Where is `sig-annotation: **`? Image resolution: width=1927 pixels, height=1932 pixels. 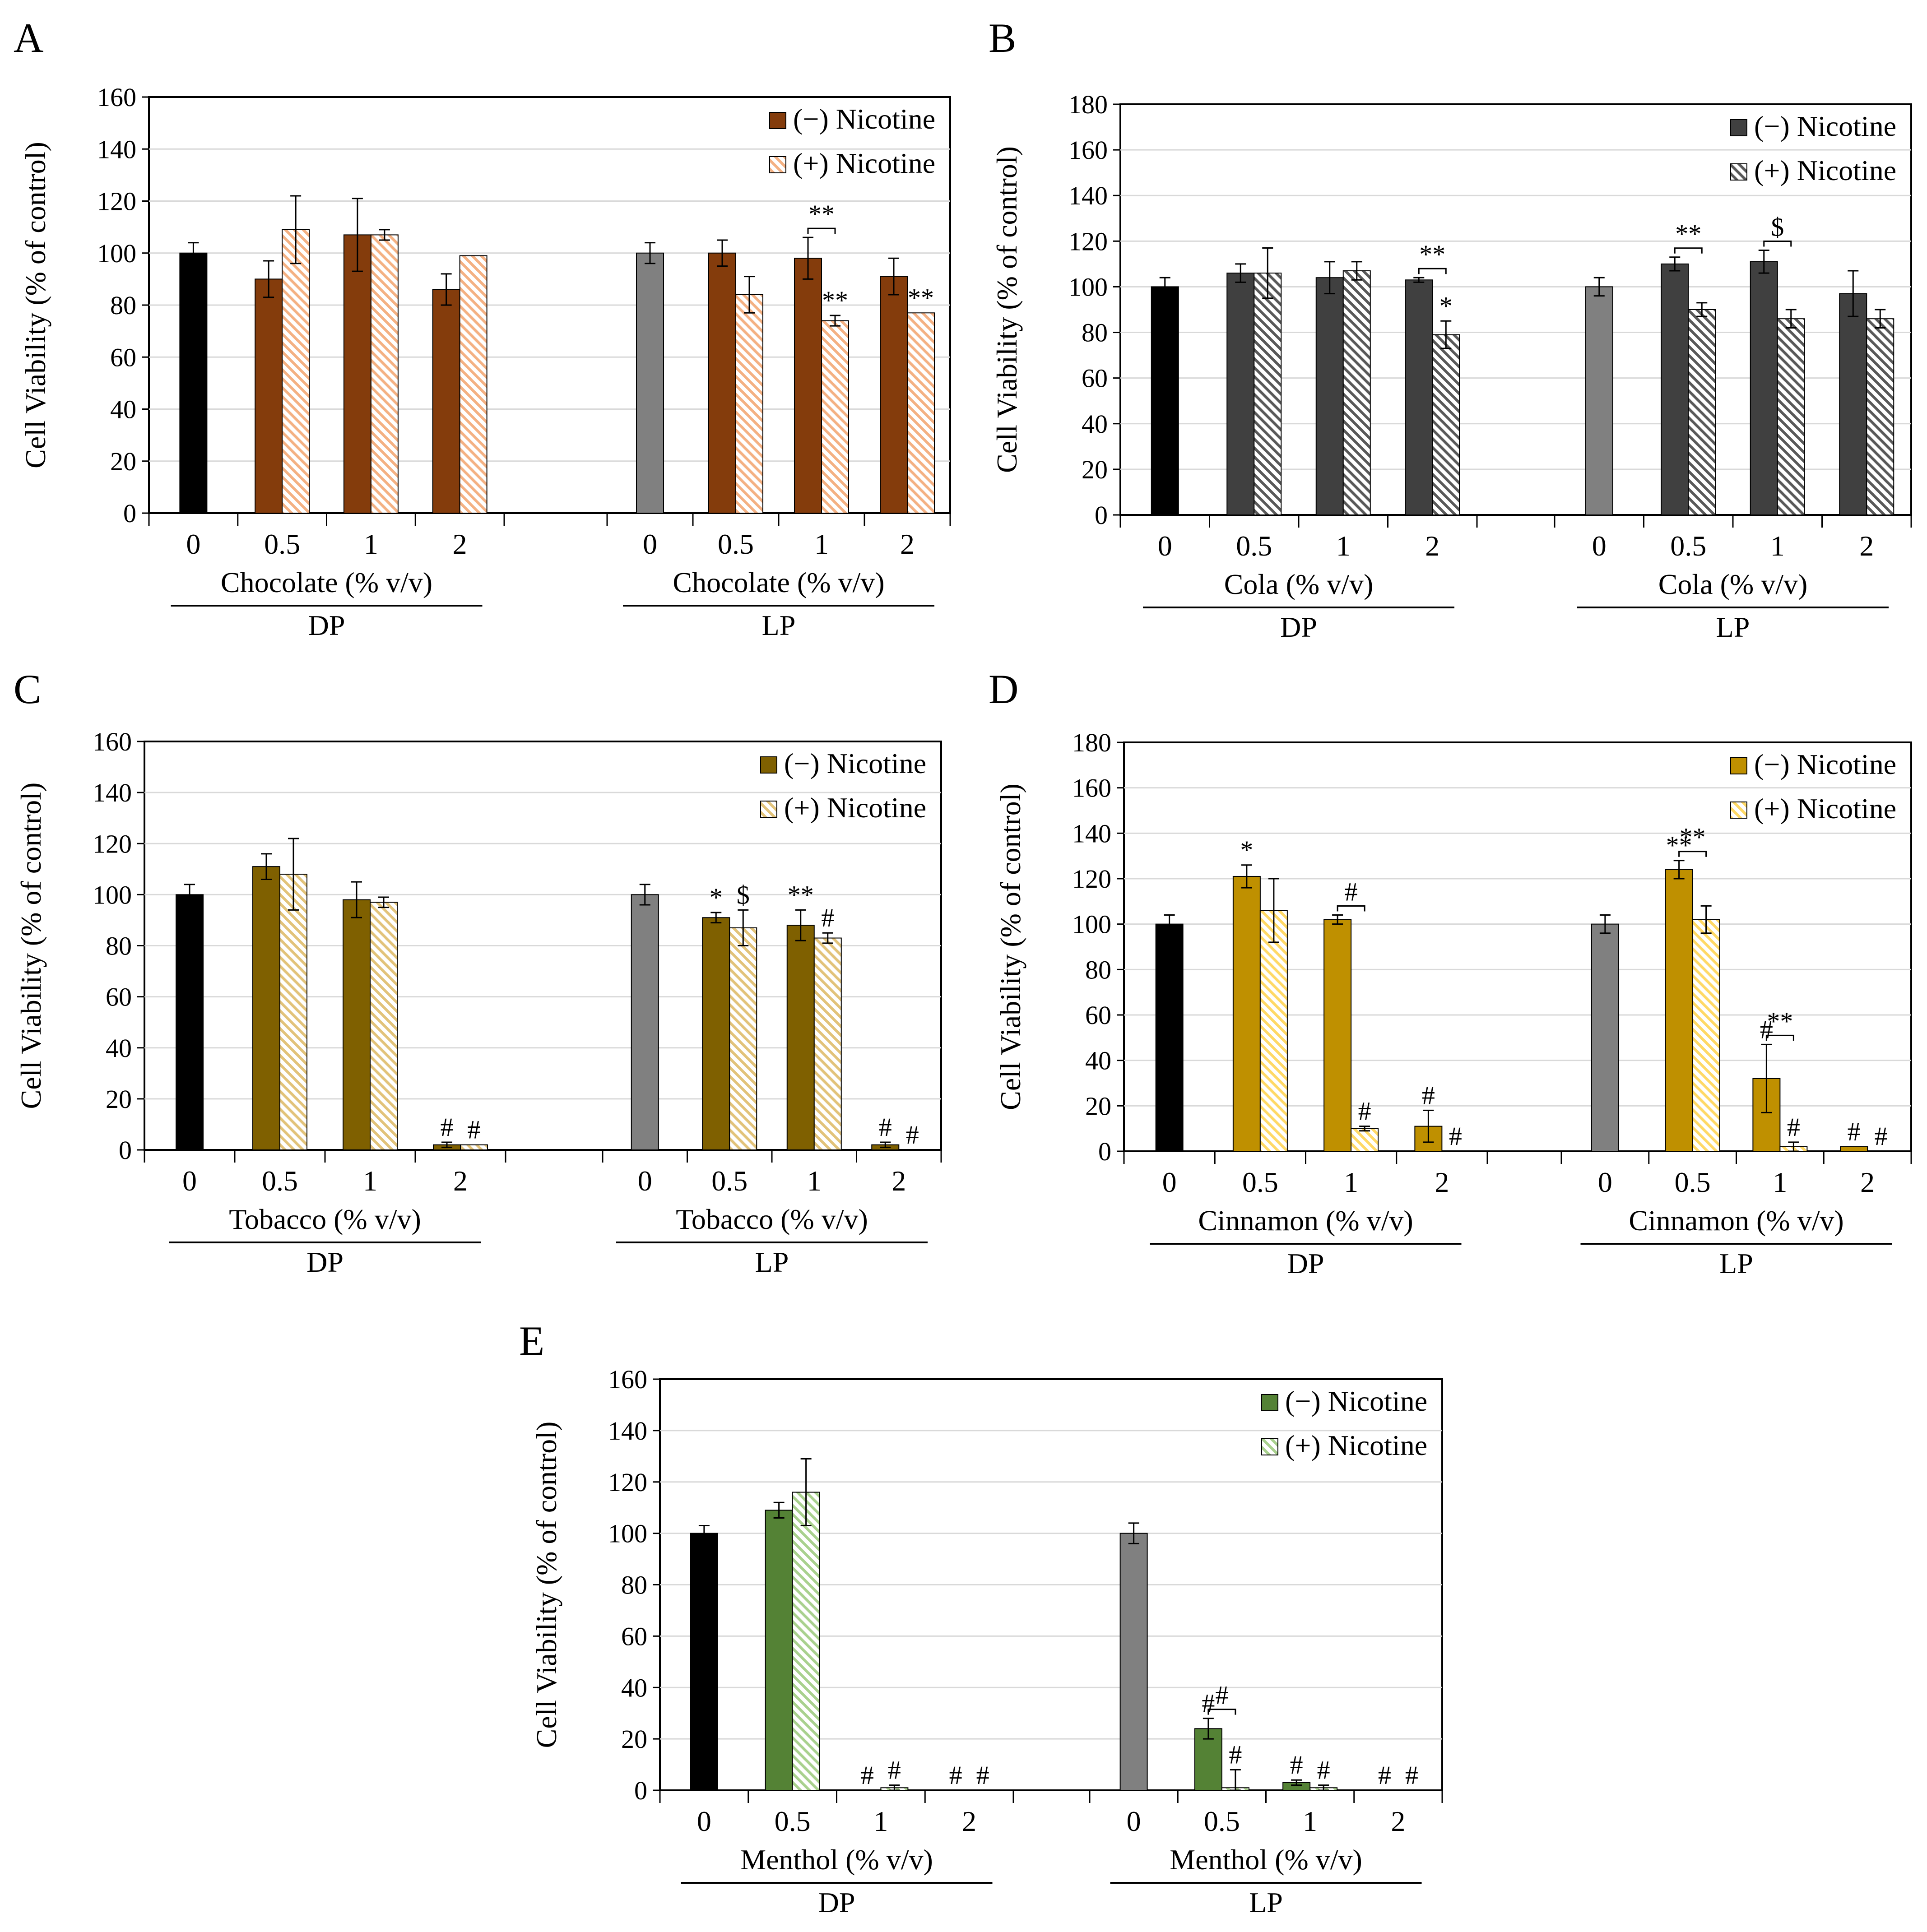
sig-annotation: ** is located at coordinates (835, 300).